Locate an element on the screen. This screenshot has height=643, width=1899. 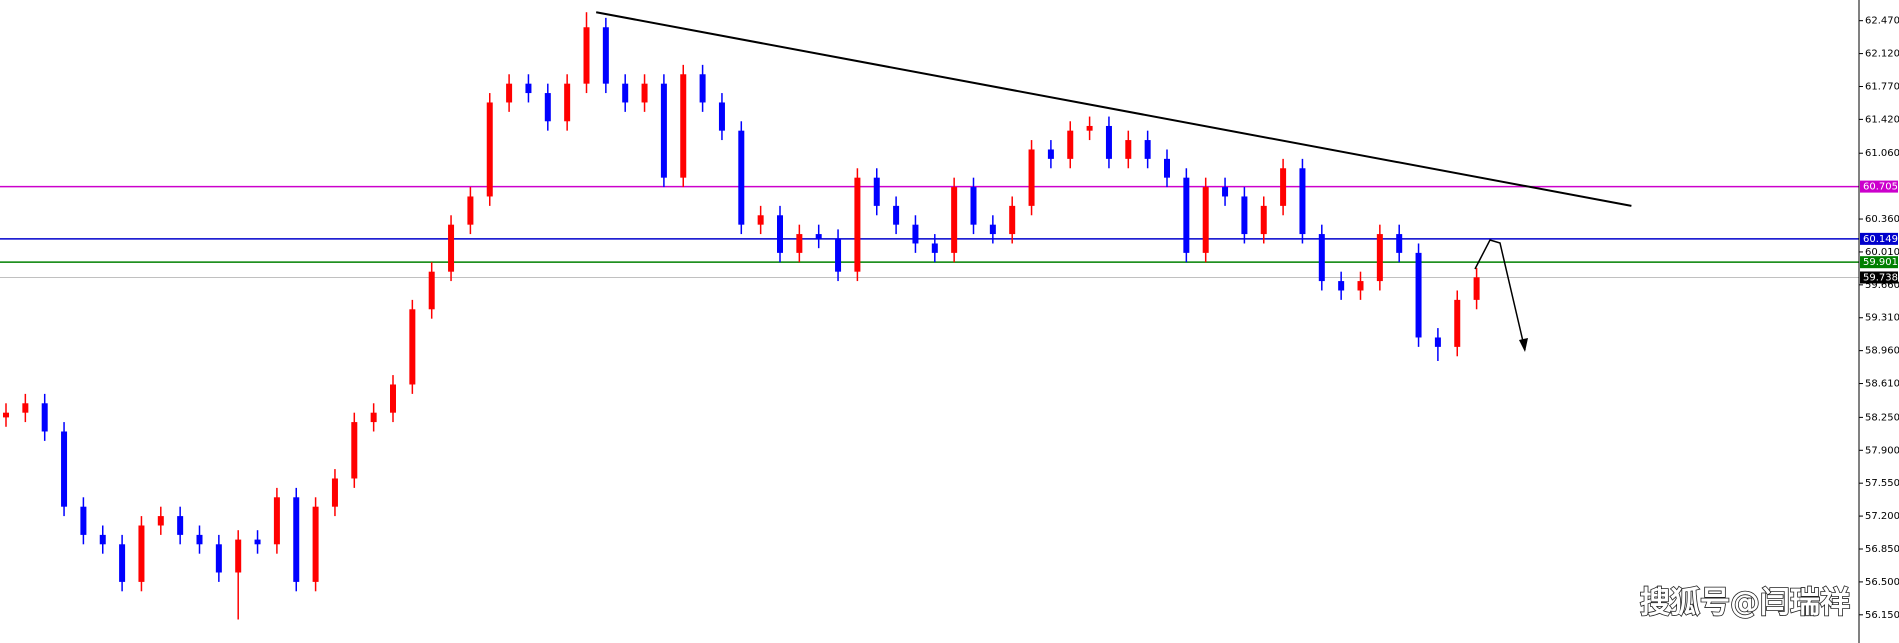
level-label: 59.738 is located at coordinates (1880, 278).